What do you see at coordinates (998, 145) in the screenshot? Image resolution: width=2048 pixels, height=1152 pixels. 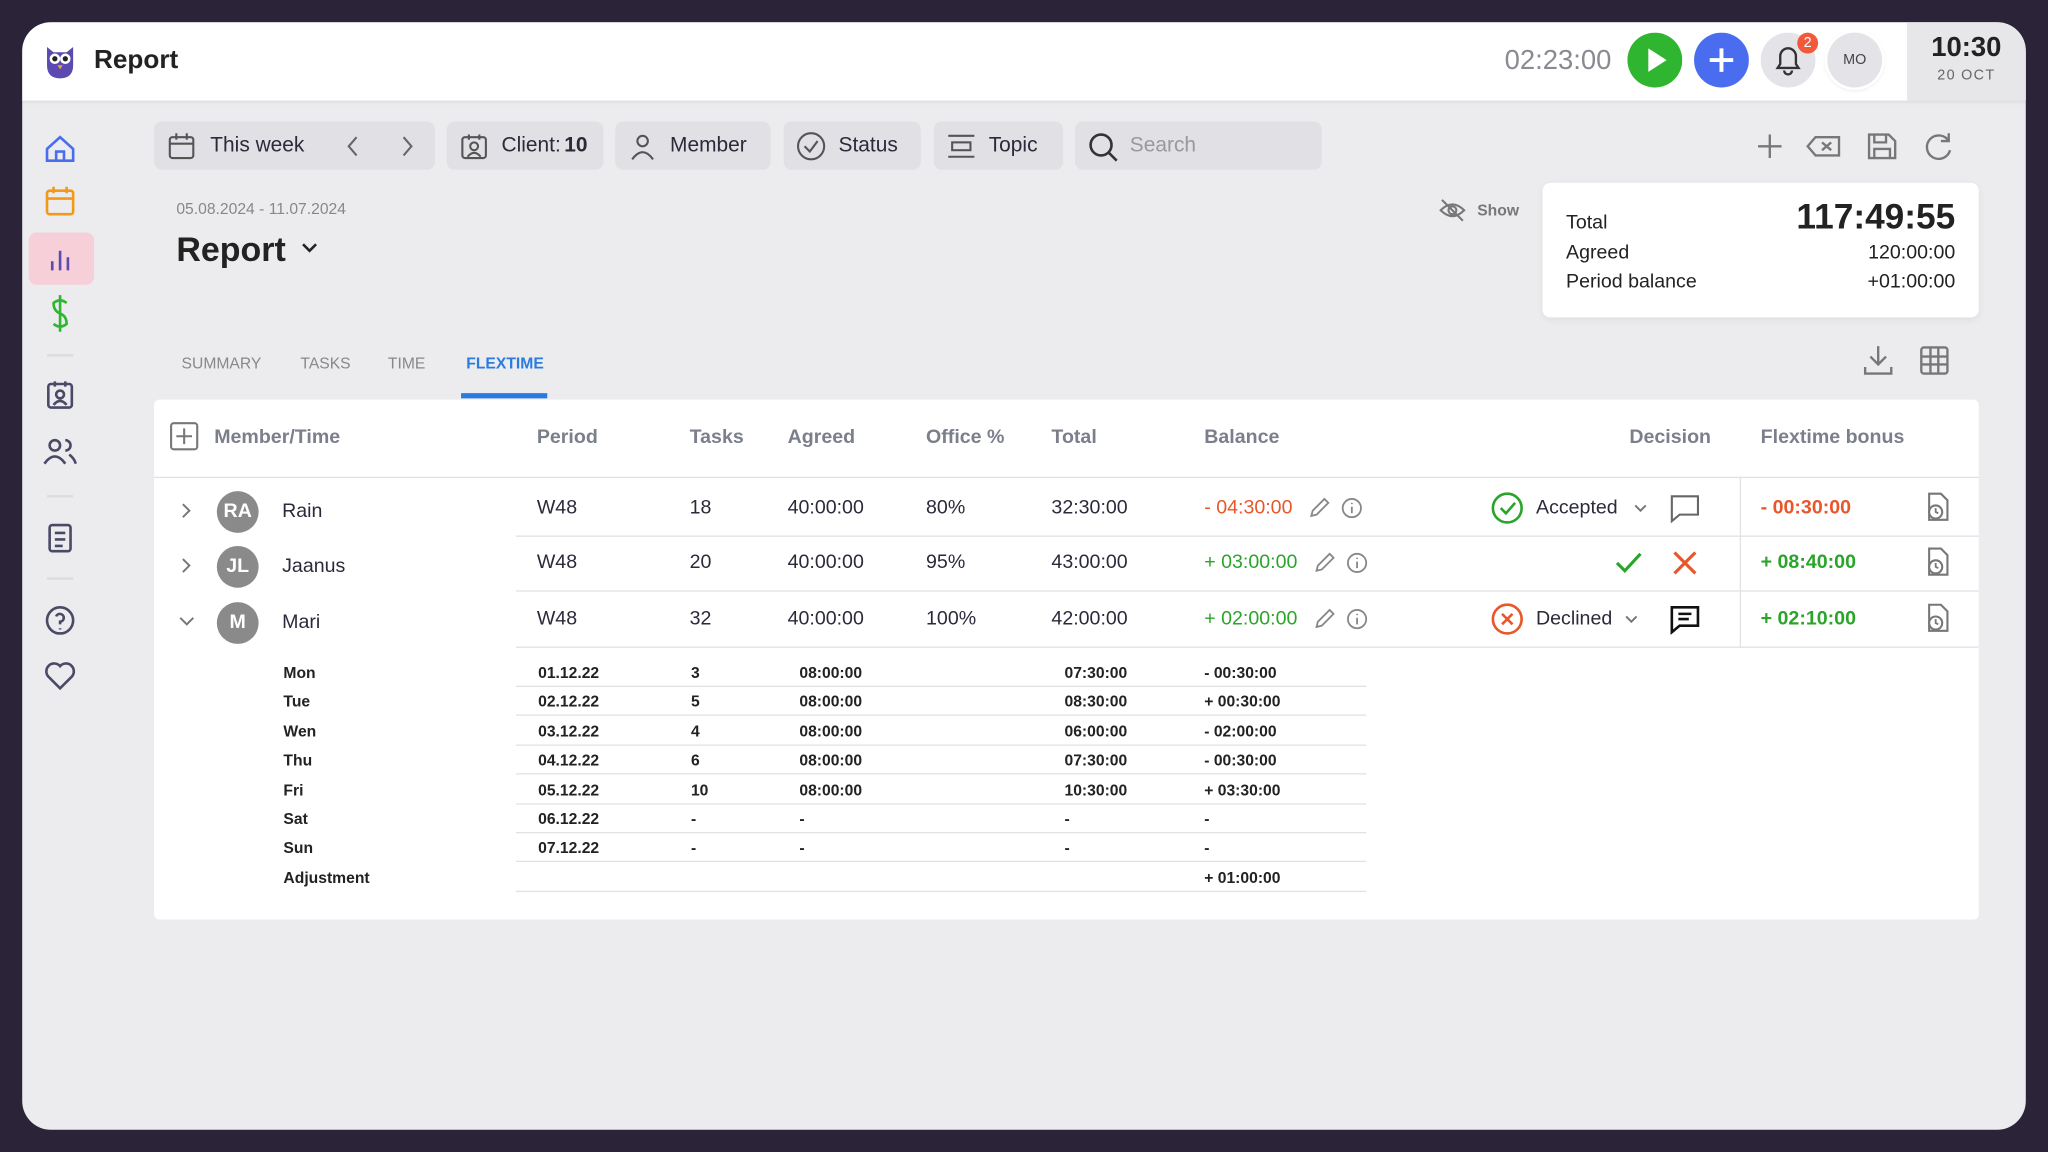 I see `topic-filter: Topic` at bounding box center [998, 145].